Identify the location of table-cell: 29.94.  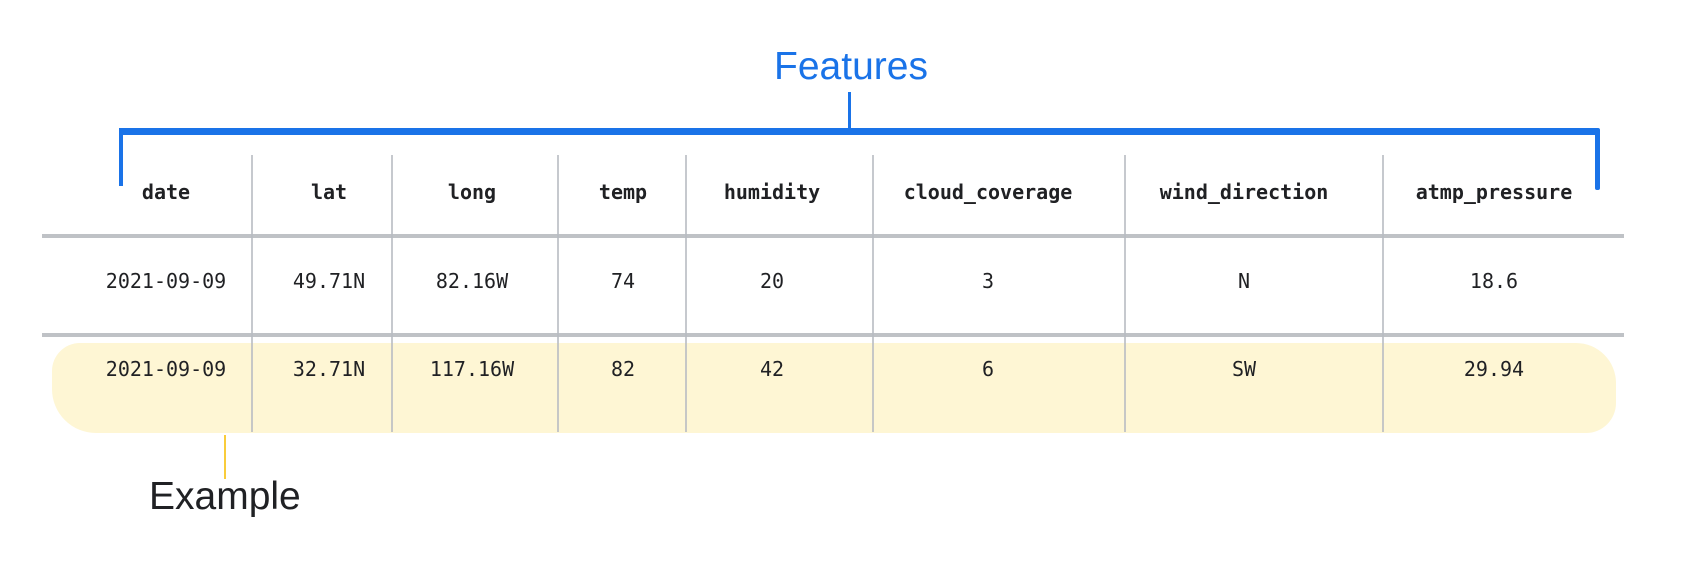
(1494, 369).